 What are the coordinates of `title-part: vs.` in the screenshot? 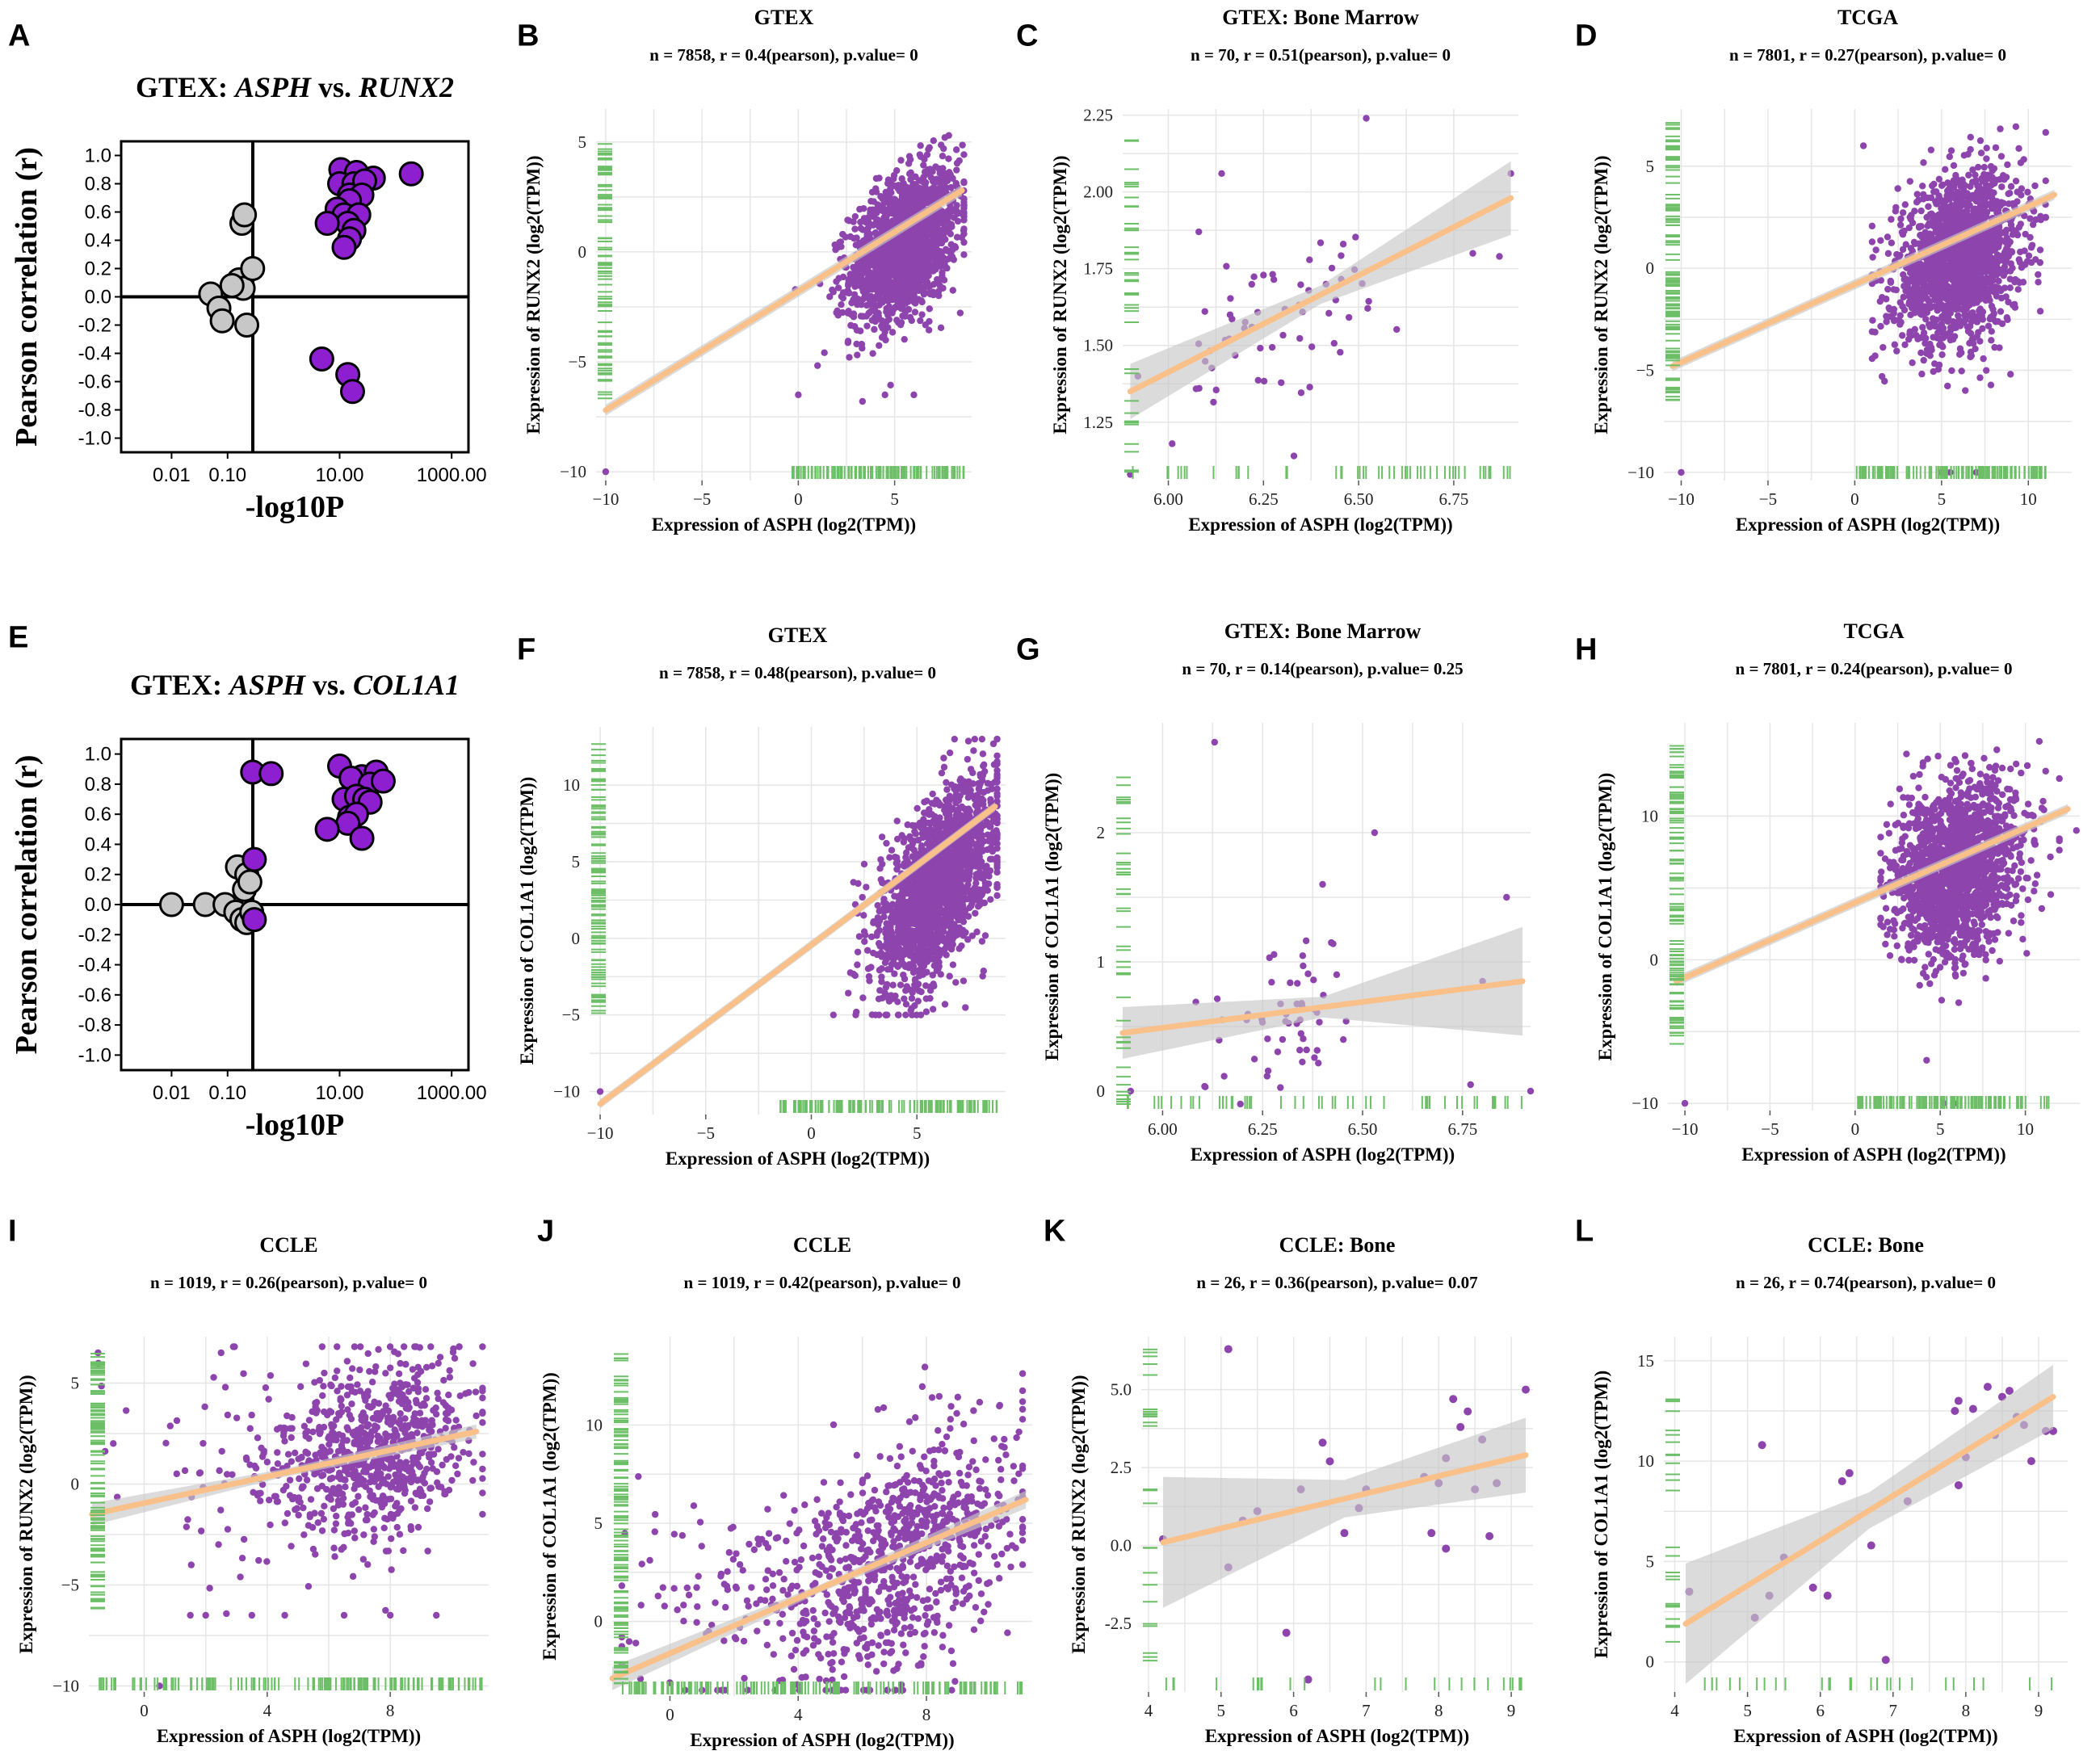 It's located at (335, 87).